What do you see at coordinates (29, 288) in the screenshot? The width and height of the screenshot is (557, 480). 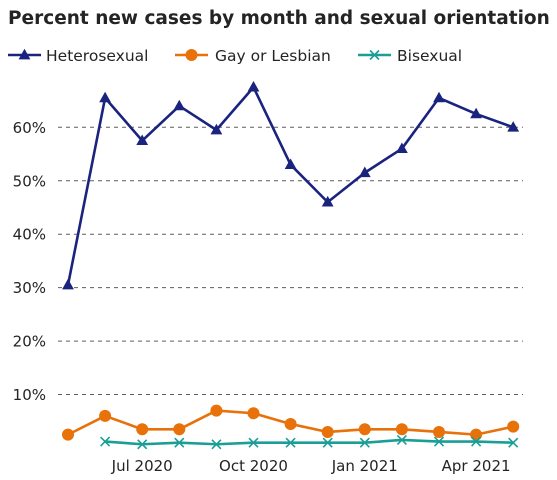 I see `y-tick-label: 30%` at bounding box center [29, 288].